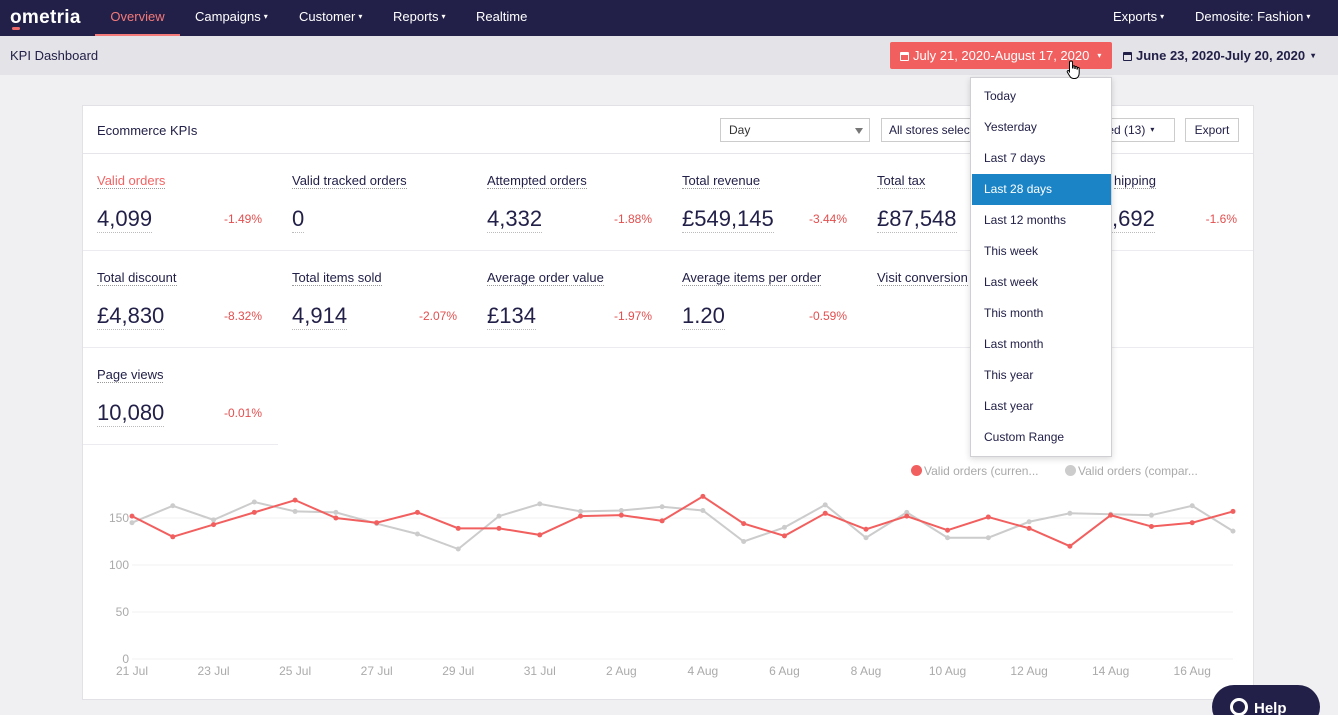 The image size is (1338, 715). I want to click on x-tick-label: 29 Jul, so click(458, 671).